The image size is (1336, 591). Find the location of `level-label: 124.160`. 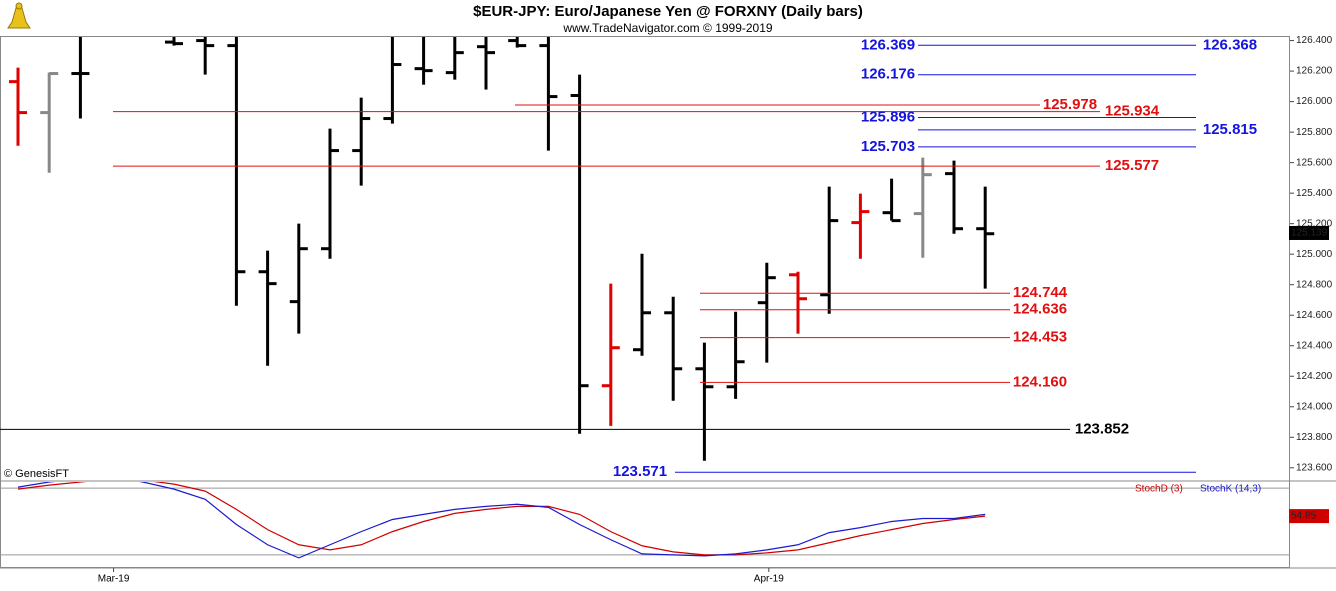

level-label: 124.160 is located at coordinates (1040, 381).